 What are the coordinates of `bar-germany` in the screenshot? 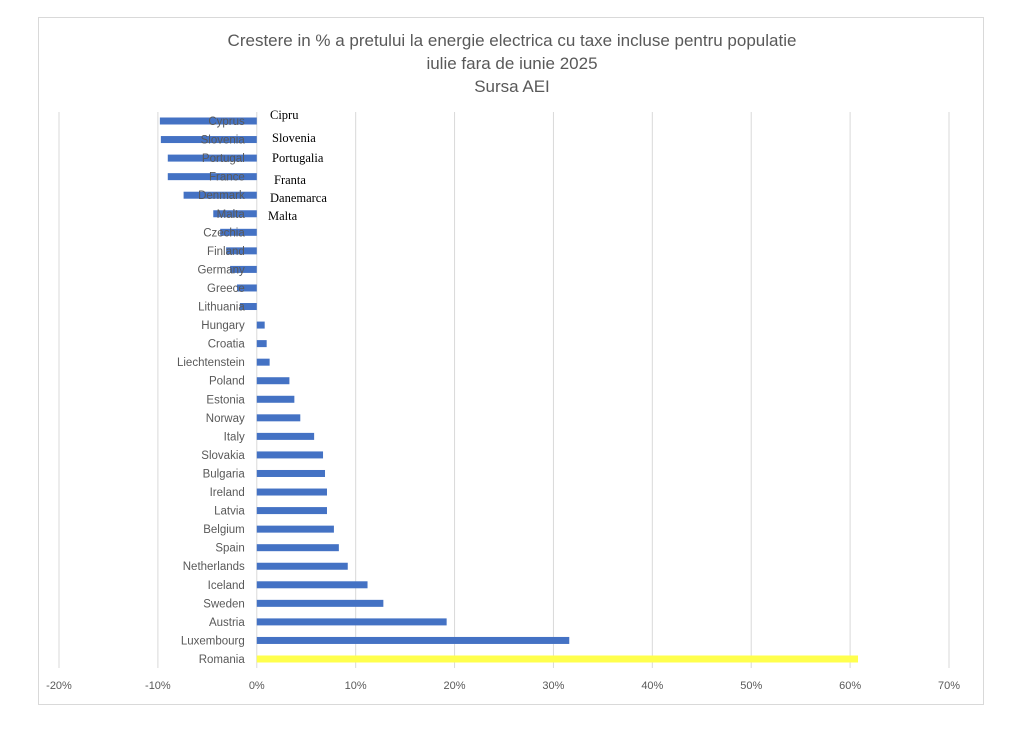 It's located at (243, 269).